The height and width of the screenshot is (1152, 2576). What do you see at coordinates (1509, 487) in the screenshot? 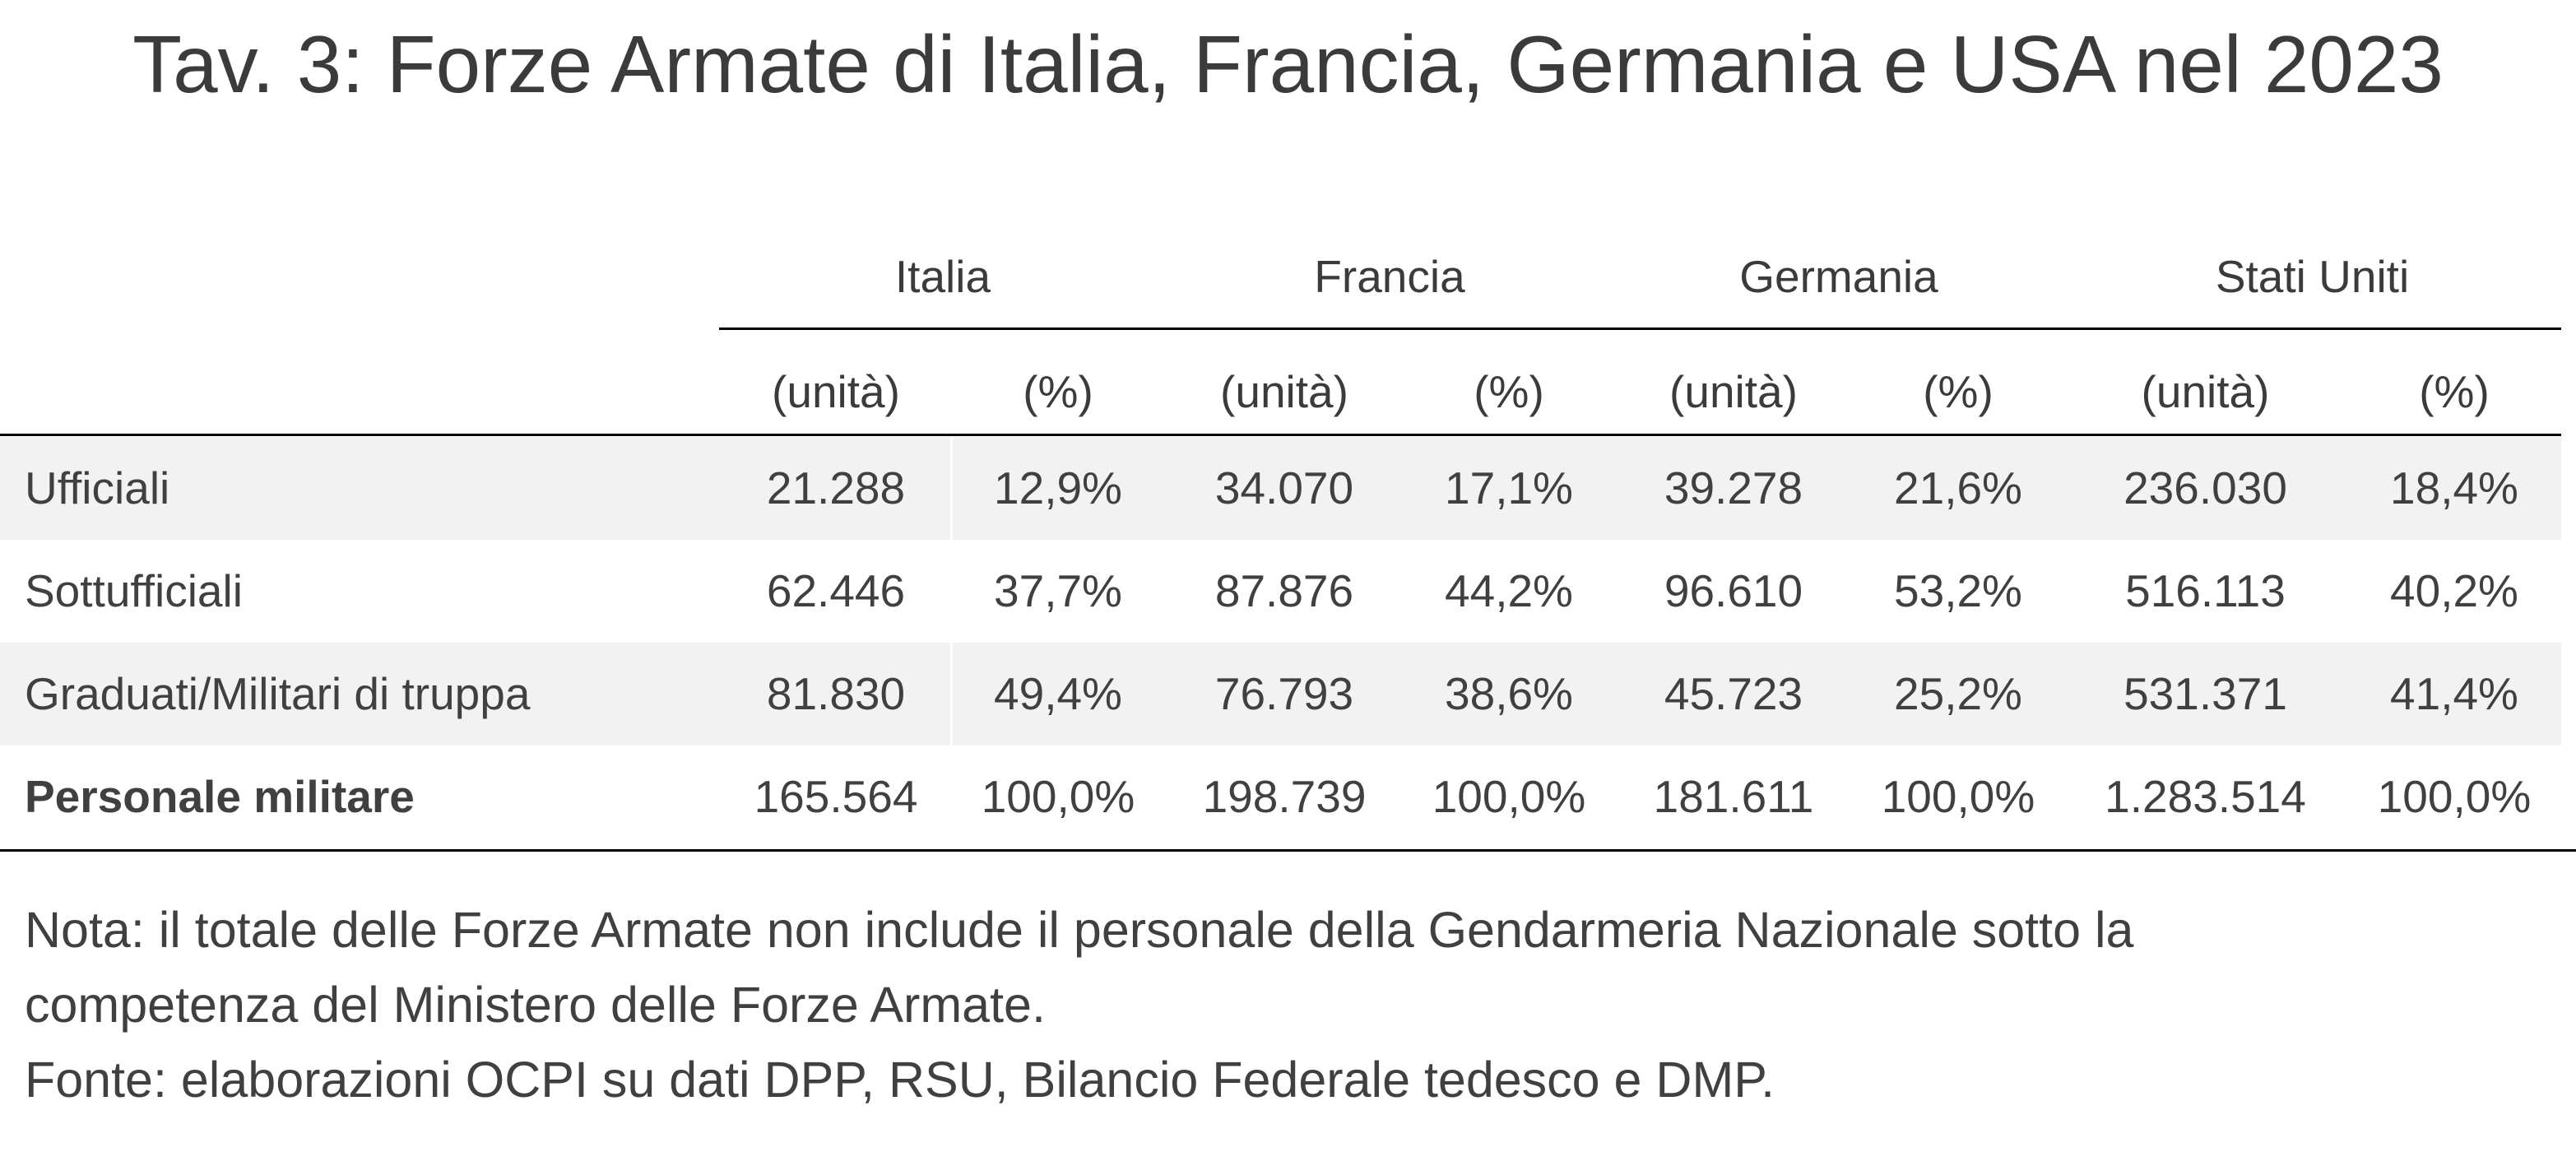
I see `cell-francia-pct: 17,1%` at bounding box center [1509, 487].